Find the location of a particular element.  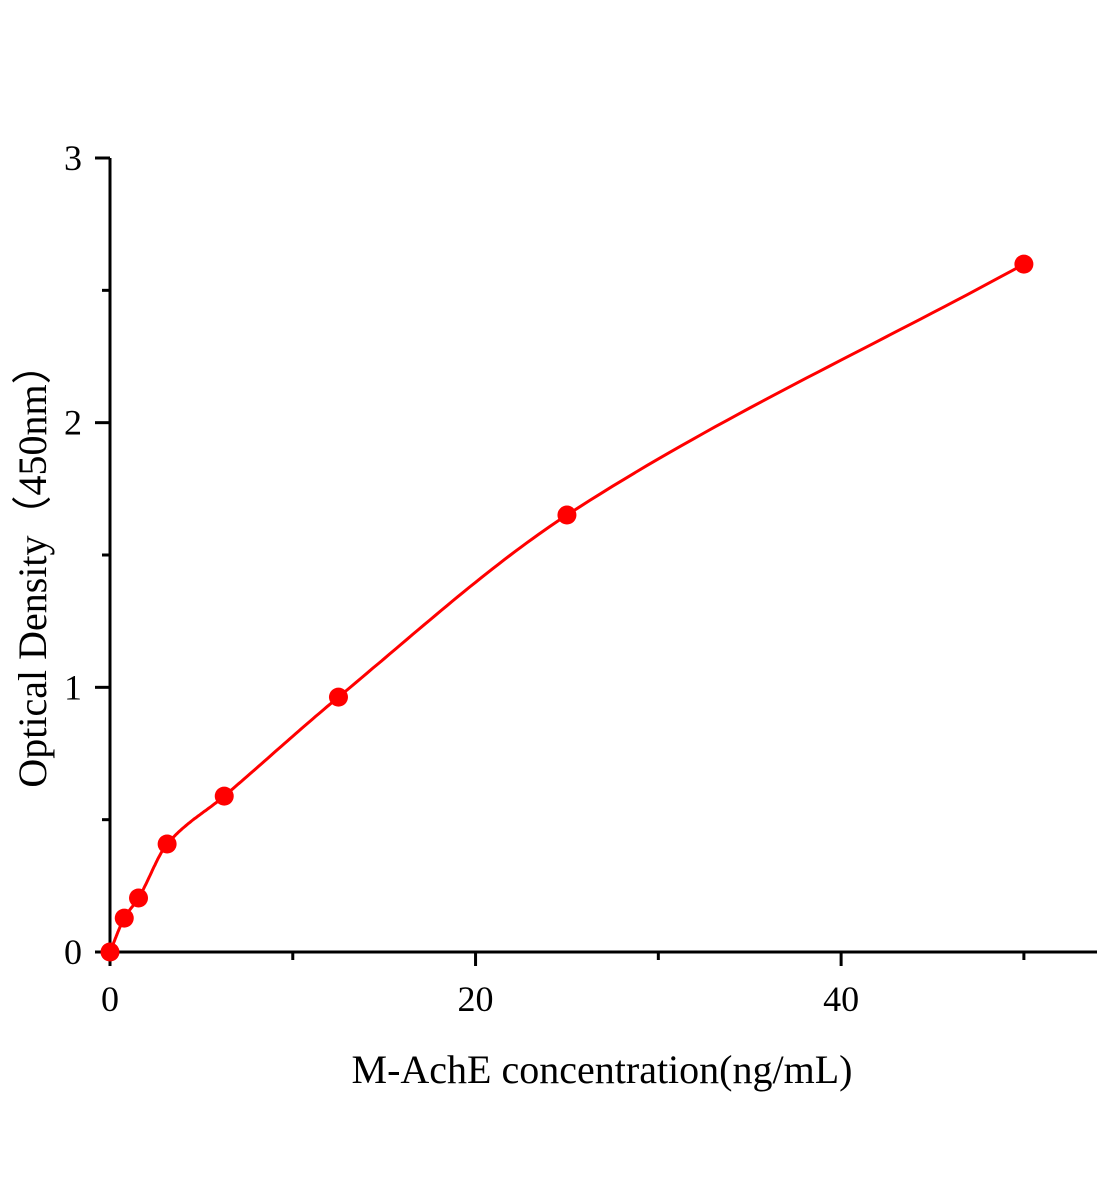

y-tick-label: 2 is located at coordinates (73, 423).